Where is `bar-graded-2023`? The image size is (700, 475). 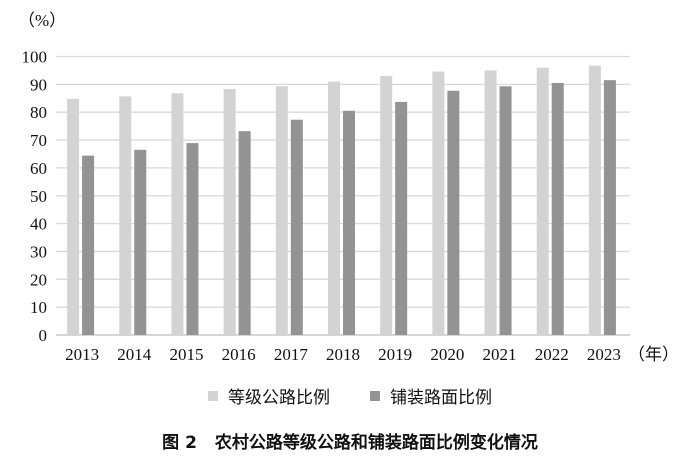
bar-graded-2023 is located at coordinates (594, 200).